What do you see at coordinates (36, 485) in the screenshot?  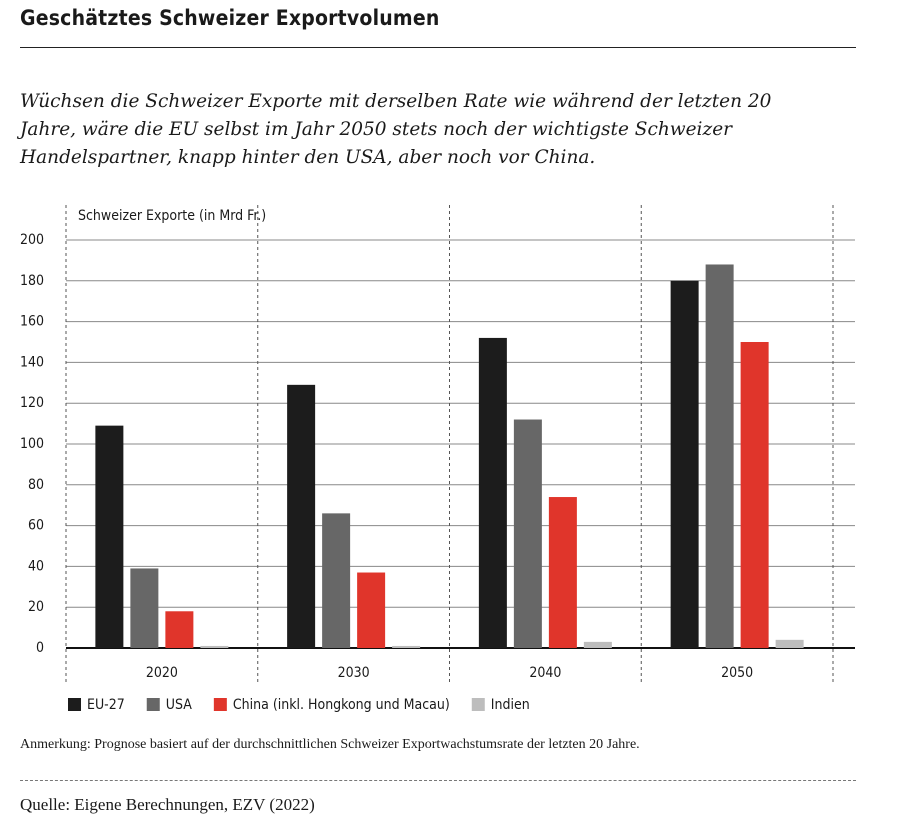 I see `y-tick-label: 80` at bounding box center [36, 485].